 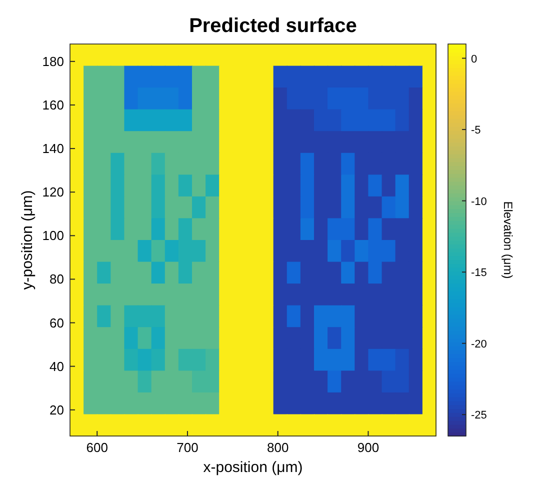 What do you see at coordinates (53, 61) in the screenshot?
I see `y-tick-label: 180` at bounding box center [53, 61].